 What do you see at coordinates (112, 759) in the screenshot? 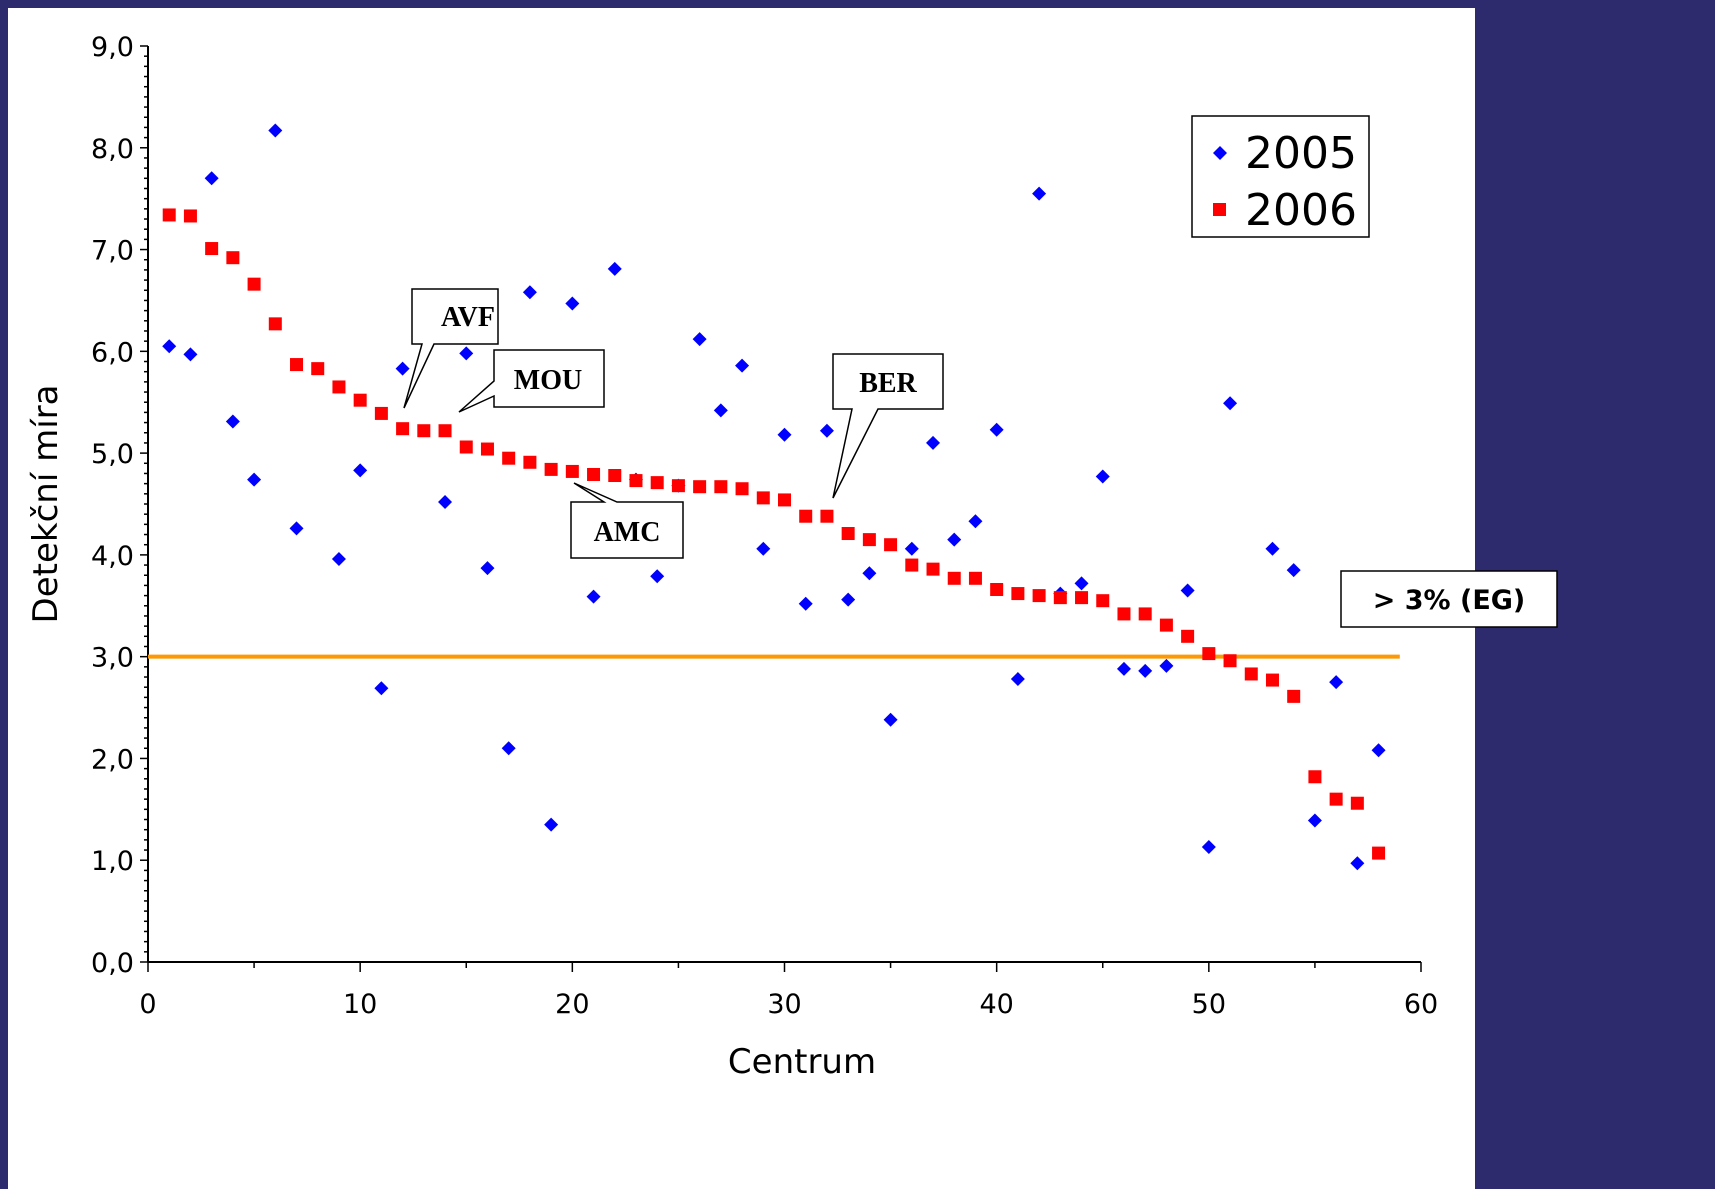
I see `y-tick-label: 2,0` at bounding box center [112, 759].